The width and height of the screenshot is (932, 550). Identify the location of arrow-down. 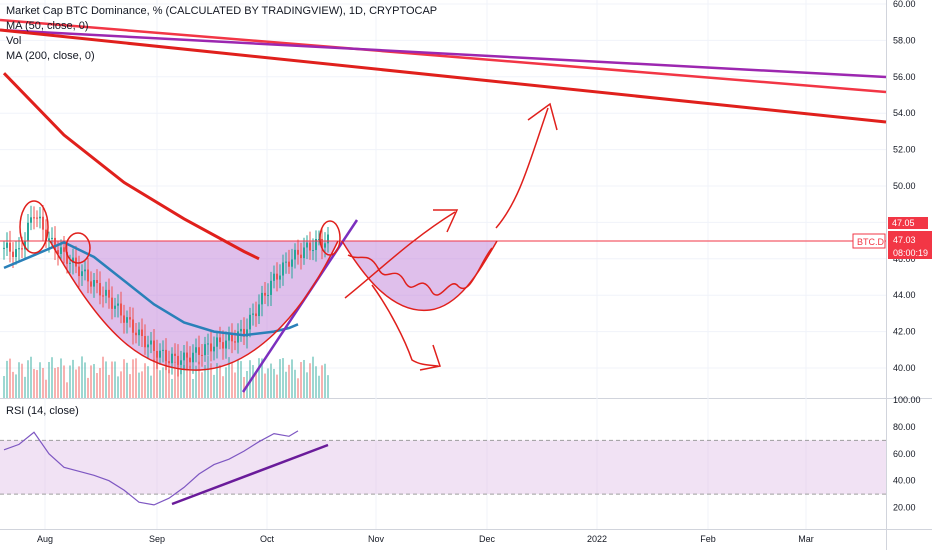
(406, 327).